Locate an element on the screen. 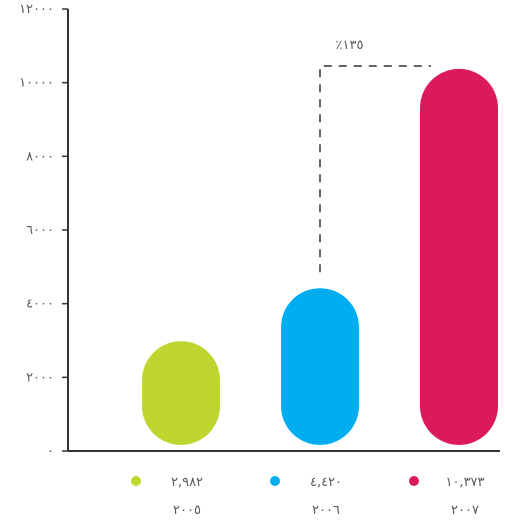 Image resolution: width=505 pixels, height=522 pixels. y-tick-label: ٨٠٠٠ is located at coordinates (40, 156).